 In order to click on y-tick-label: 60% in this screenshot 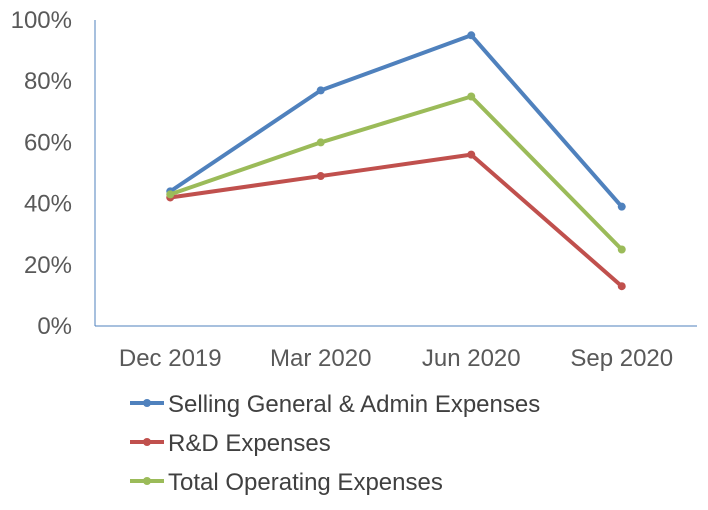, I will do `click(48, 142)`.